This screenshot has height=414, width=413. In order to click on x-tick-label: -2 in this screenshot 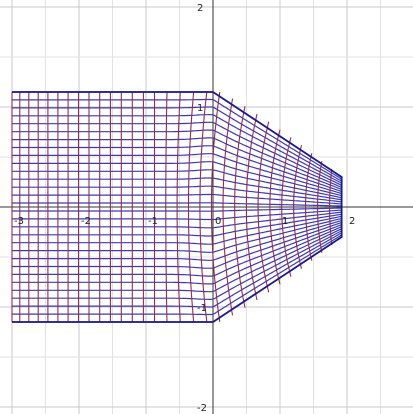, I will do `click(86, 221)`.